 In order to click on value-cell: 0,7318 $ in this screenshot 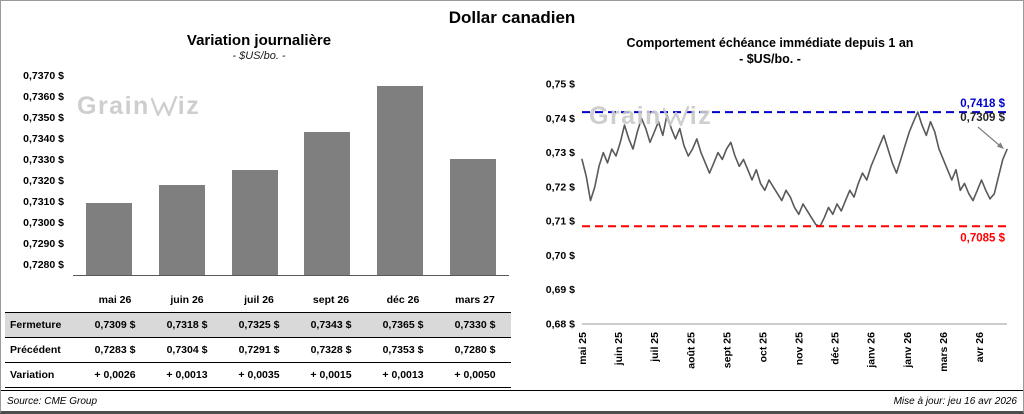, I will do `click(187, 325)`.